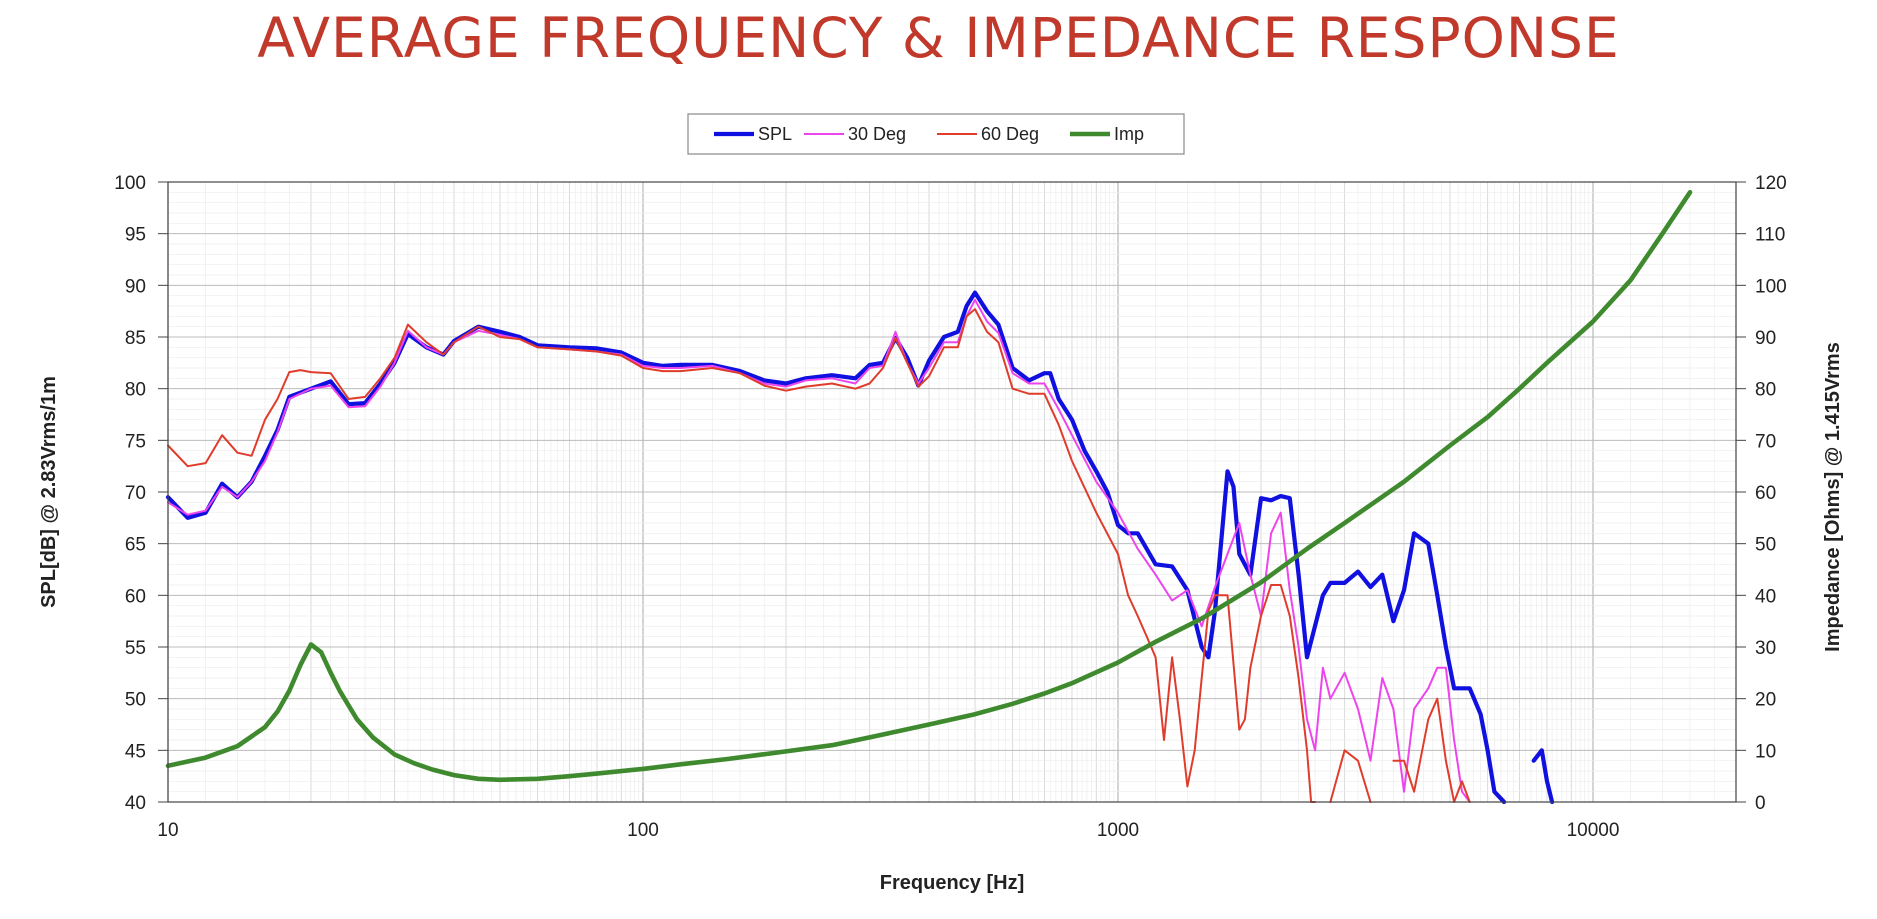  I want to click on legend-label-30-deg: 30 Deg, so click(877, 134).